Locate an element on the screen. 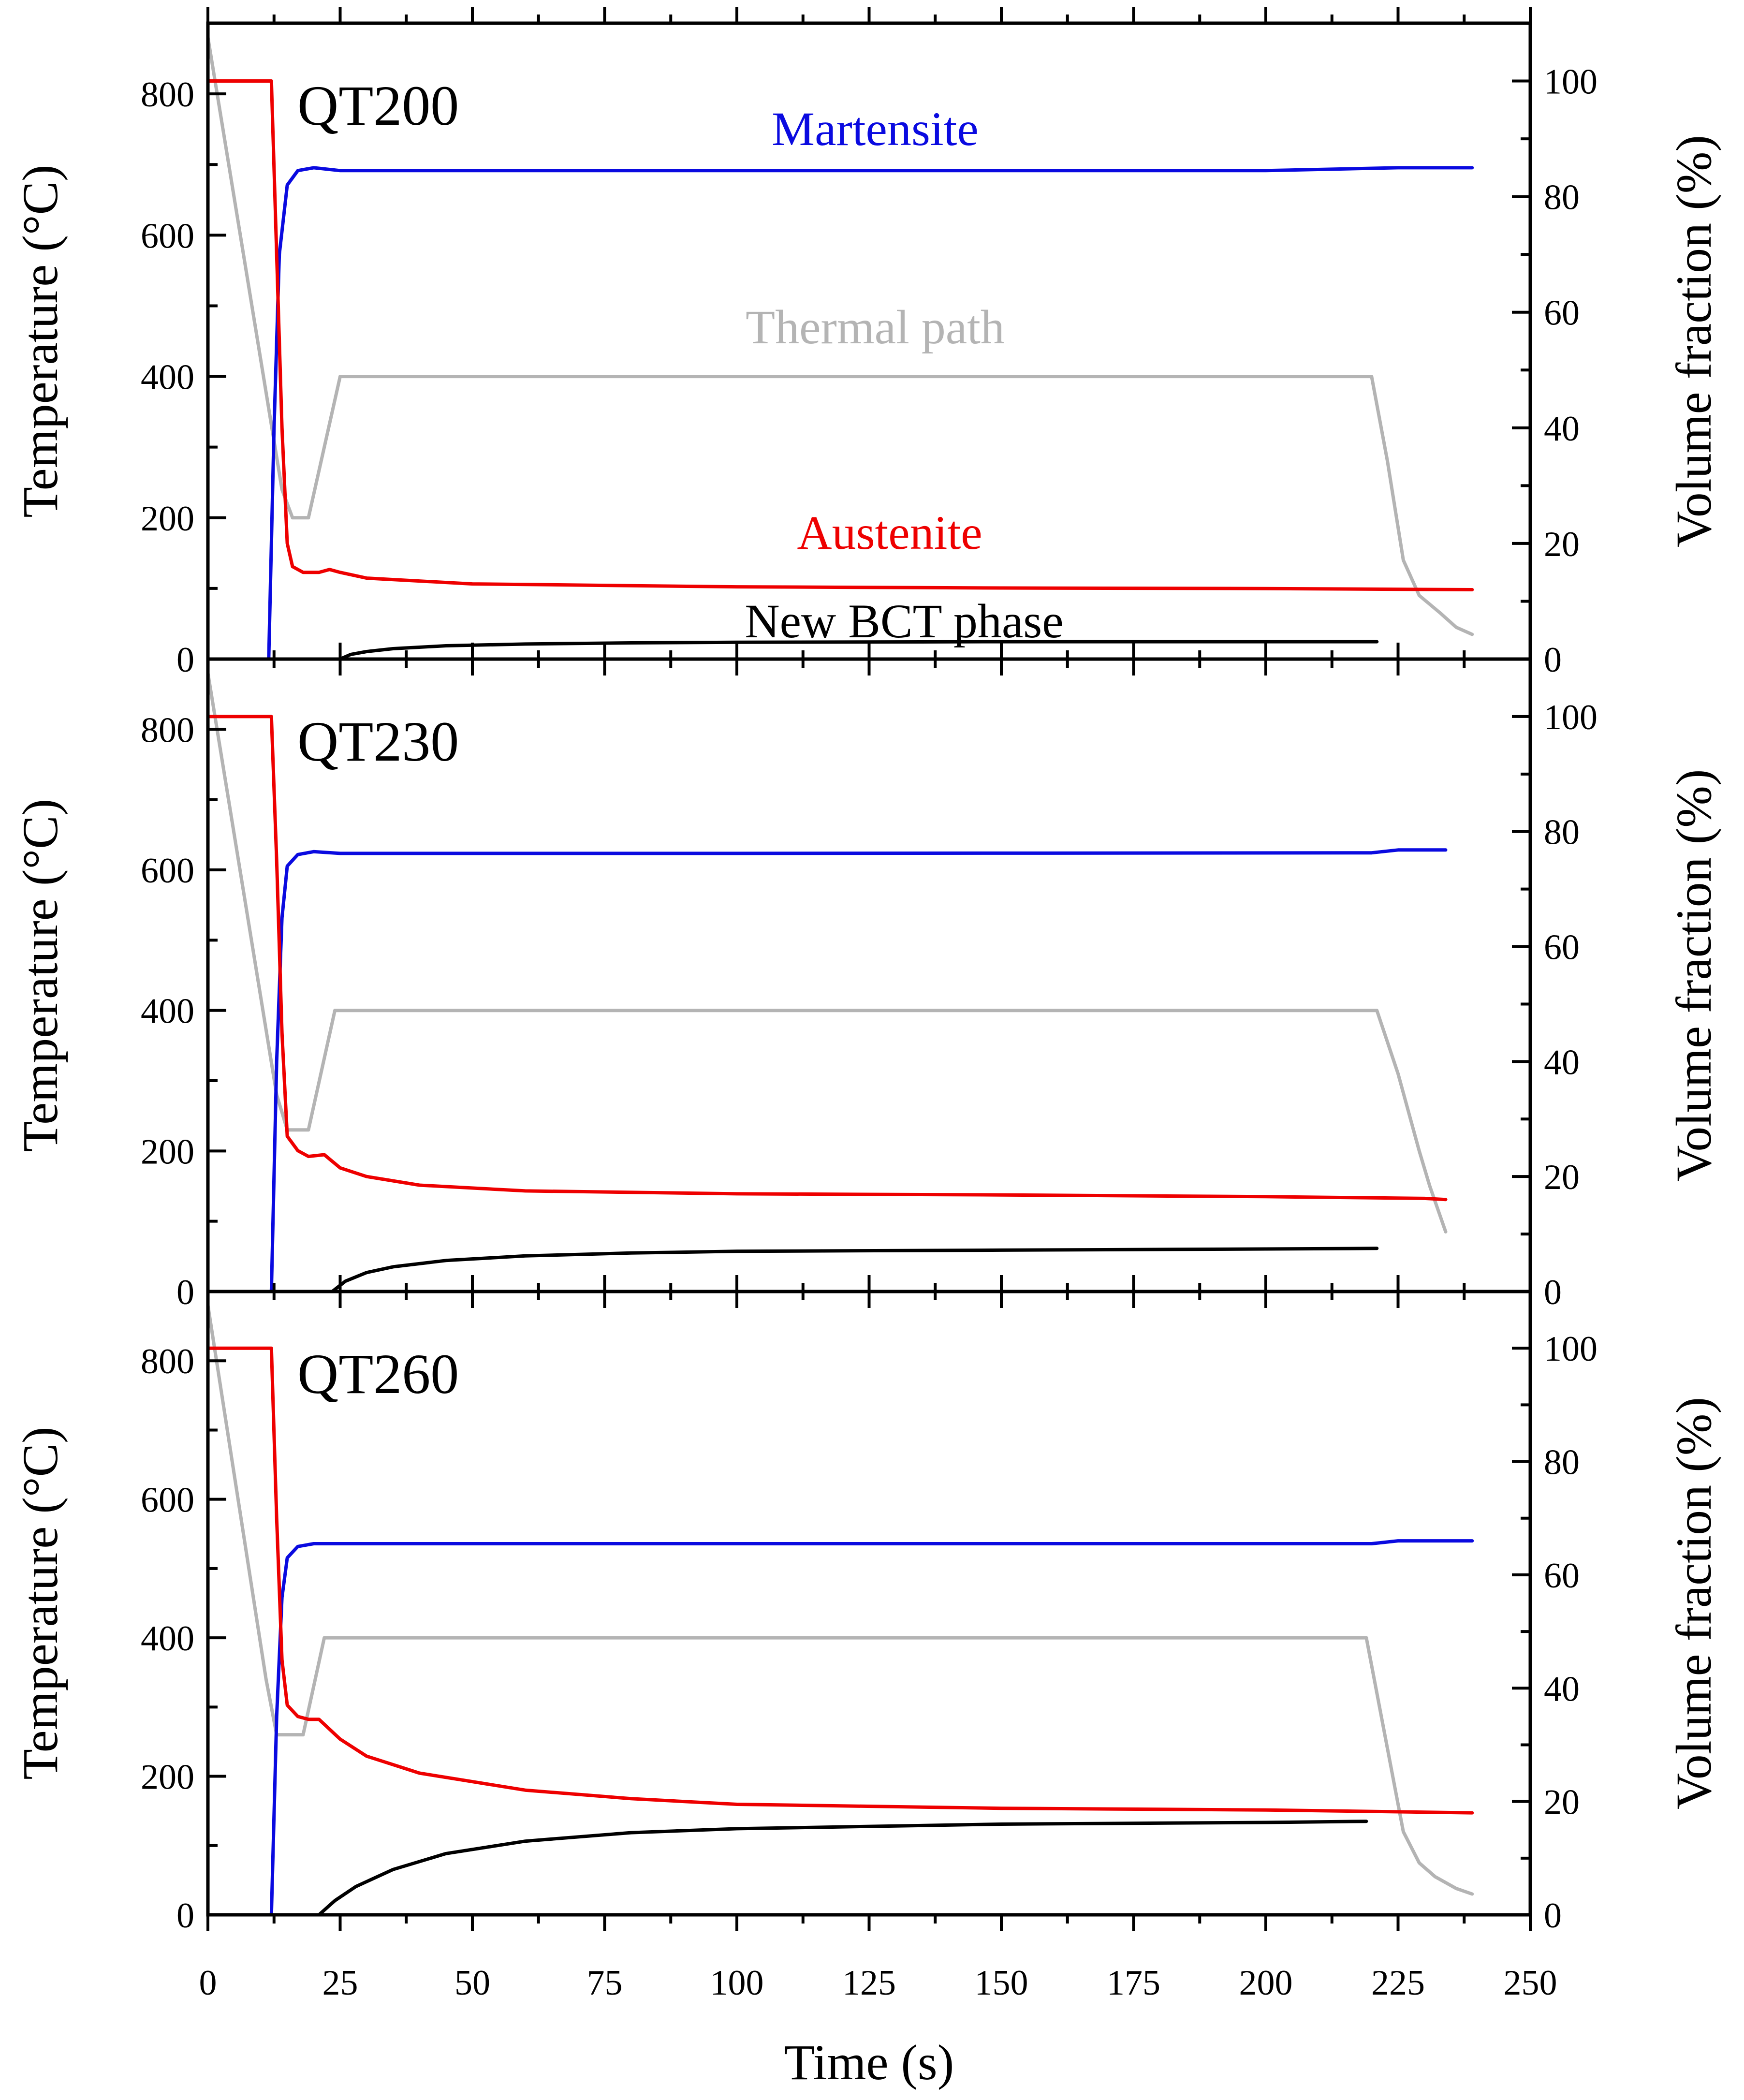  panel-title: QT260 is located at coordinates (378, 1374).